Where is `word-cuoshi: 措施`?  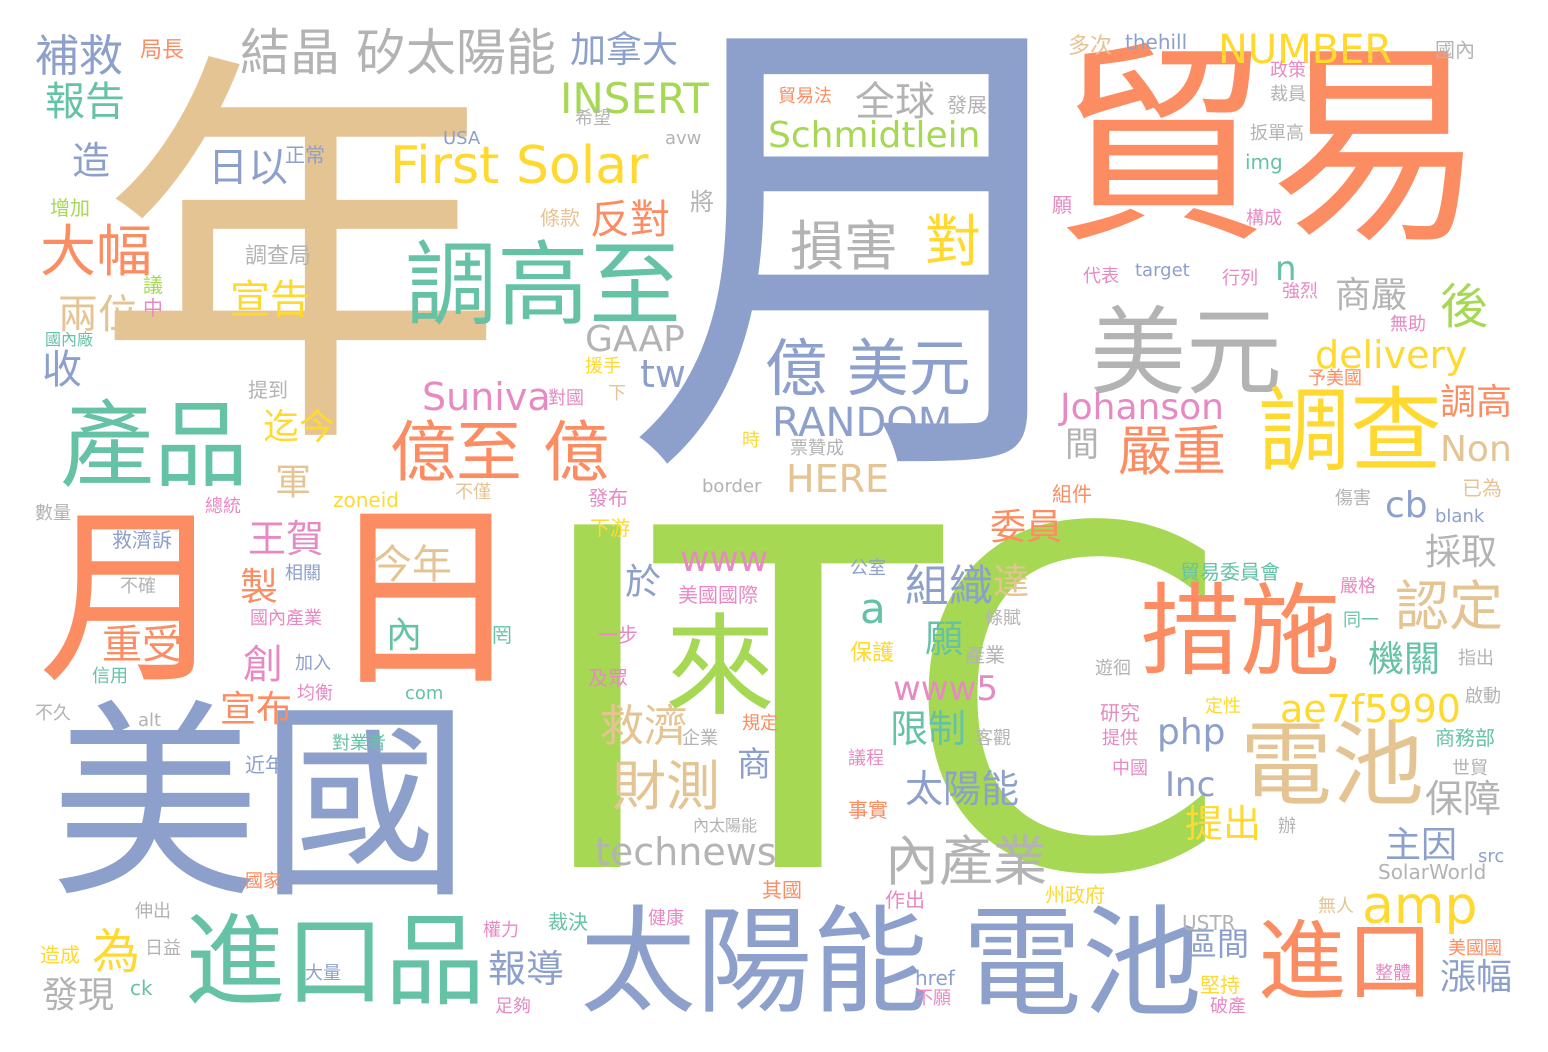
word-cuoshi: 措施 is located at coordinates (1240, 631).